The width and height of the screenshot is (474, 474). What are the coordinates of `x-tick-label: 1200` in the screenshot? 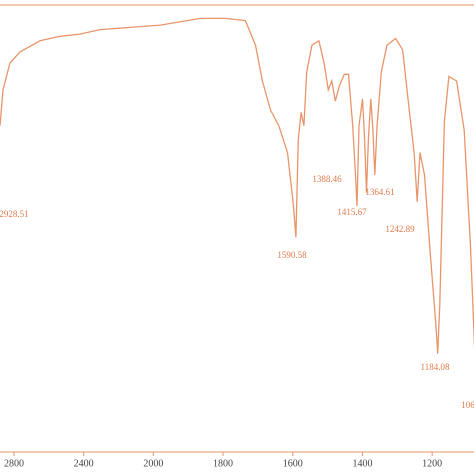 It's located at (432, 463).